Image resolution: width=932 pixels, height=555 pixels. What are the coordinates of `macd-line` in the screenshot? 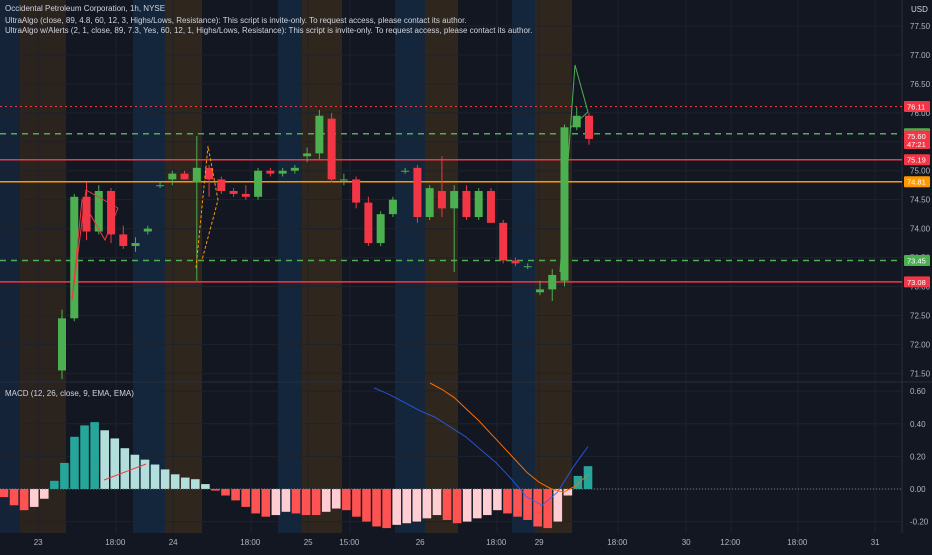 It's located at (481, 446).